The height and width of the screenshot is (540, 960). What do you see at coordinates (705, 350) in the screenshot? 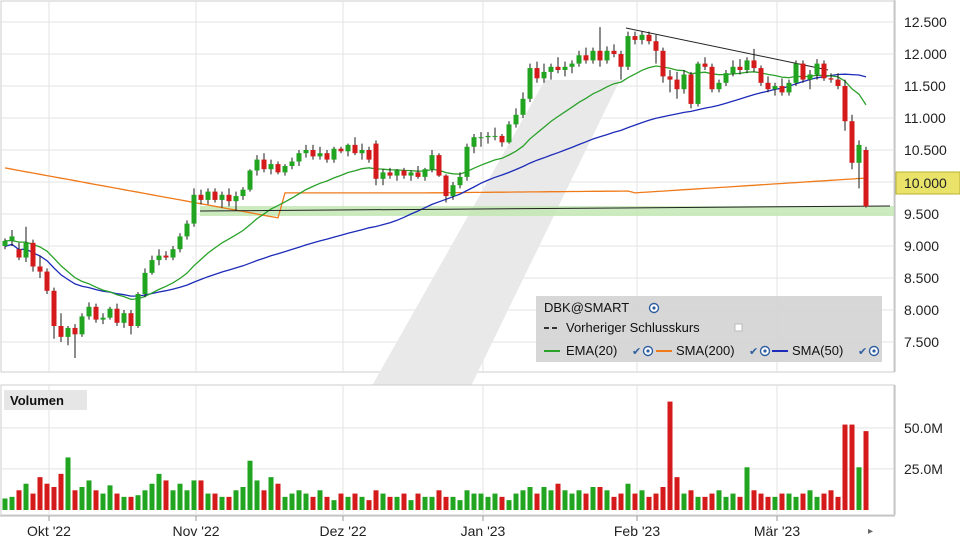
I see `legend-sma200-label: SMA(200)` at bounding box center [705, 350].